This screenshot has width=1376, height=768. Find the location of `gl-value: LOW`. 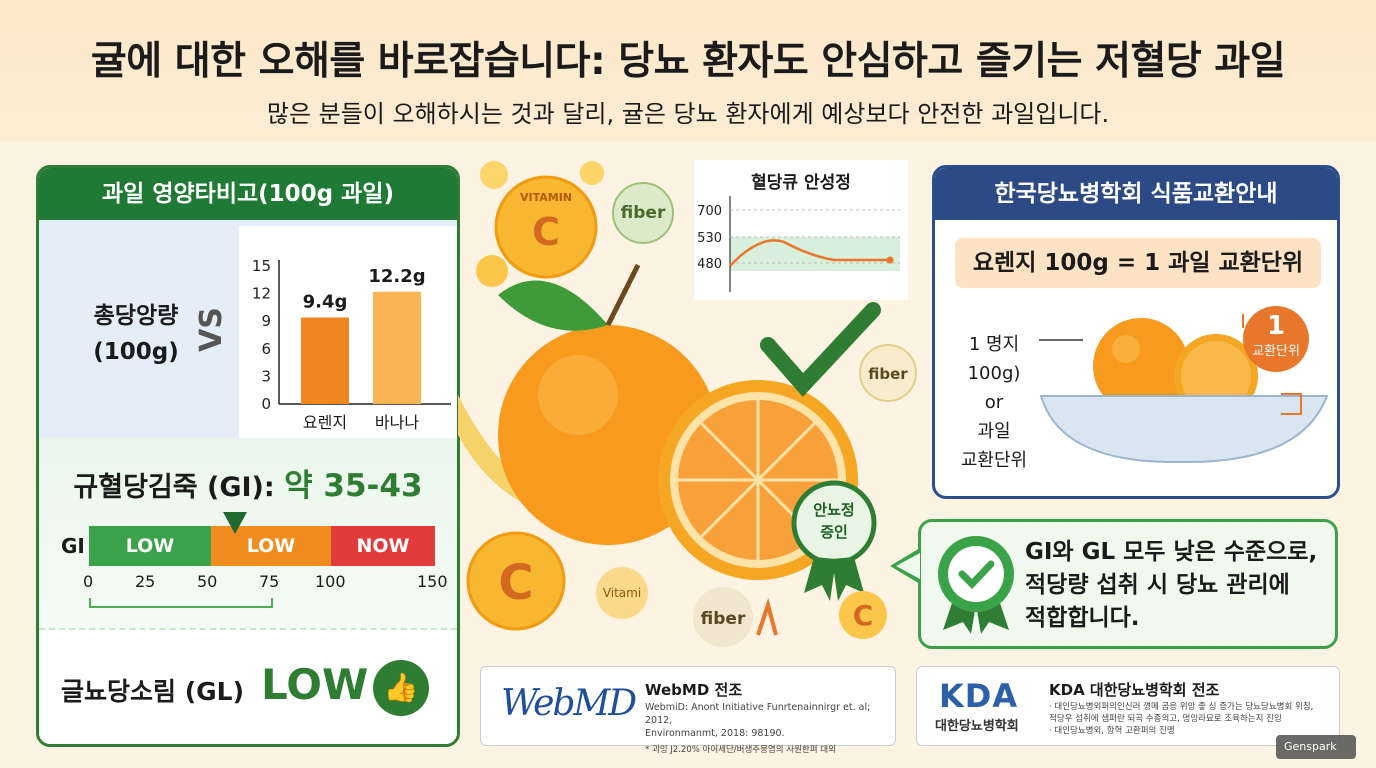

gl-value: LOW is located at coordinates (315, 684).